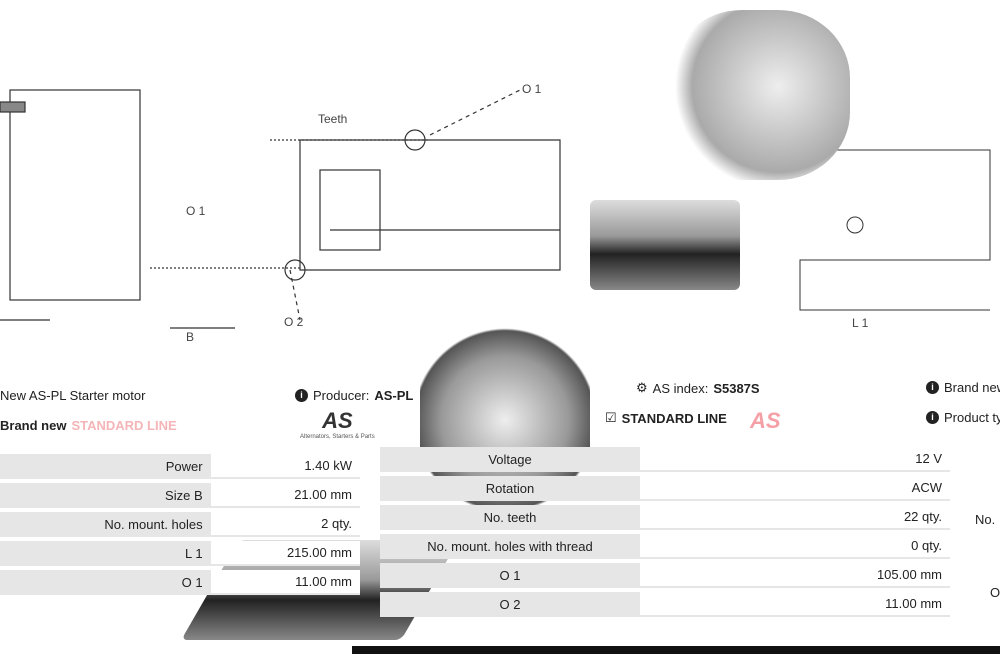 Image resolution: width=1000 pixels, height=654 pixels. I want to click on spec-value: 21.00 mm, so click(285, 495).